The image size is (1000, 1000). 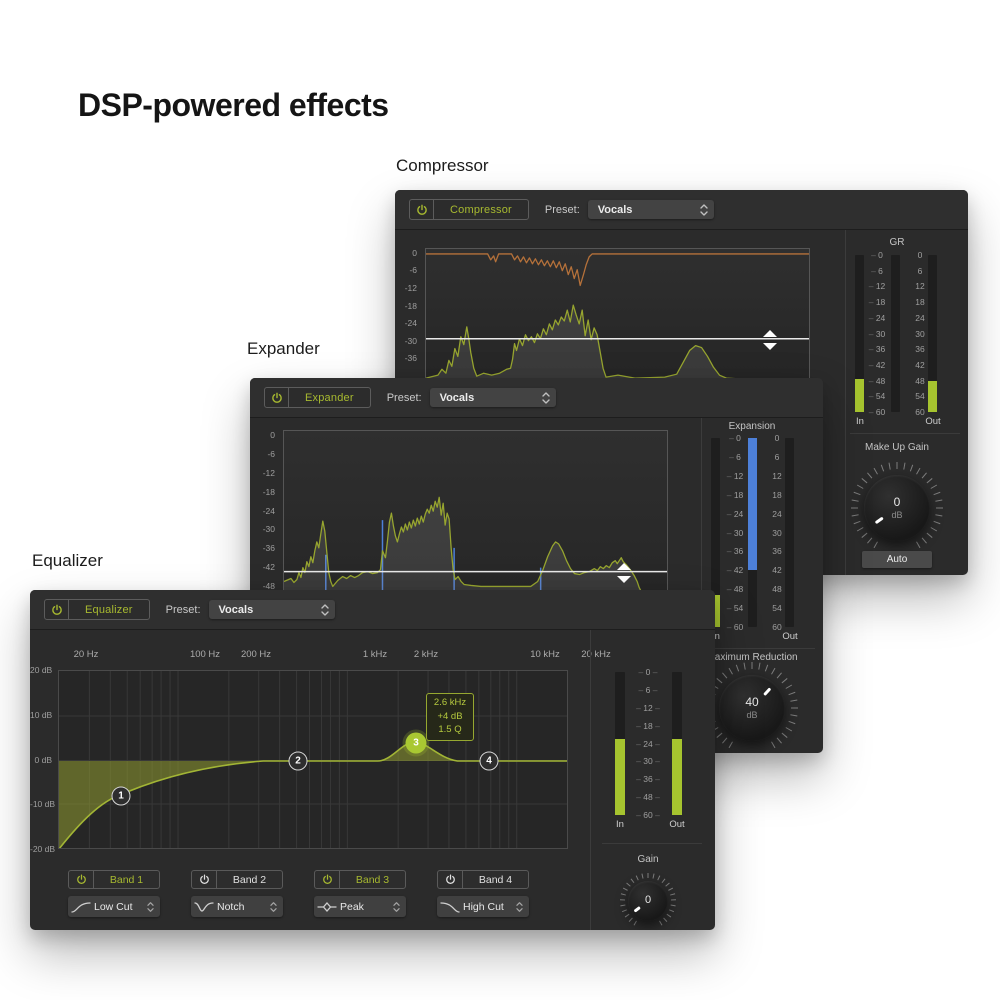 I want to click on band4-type-select: High Cut, so click(x=483, y=906).